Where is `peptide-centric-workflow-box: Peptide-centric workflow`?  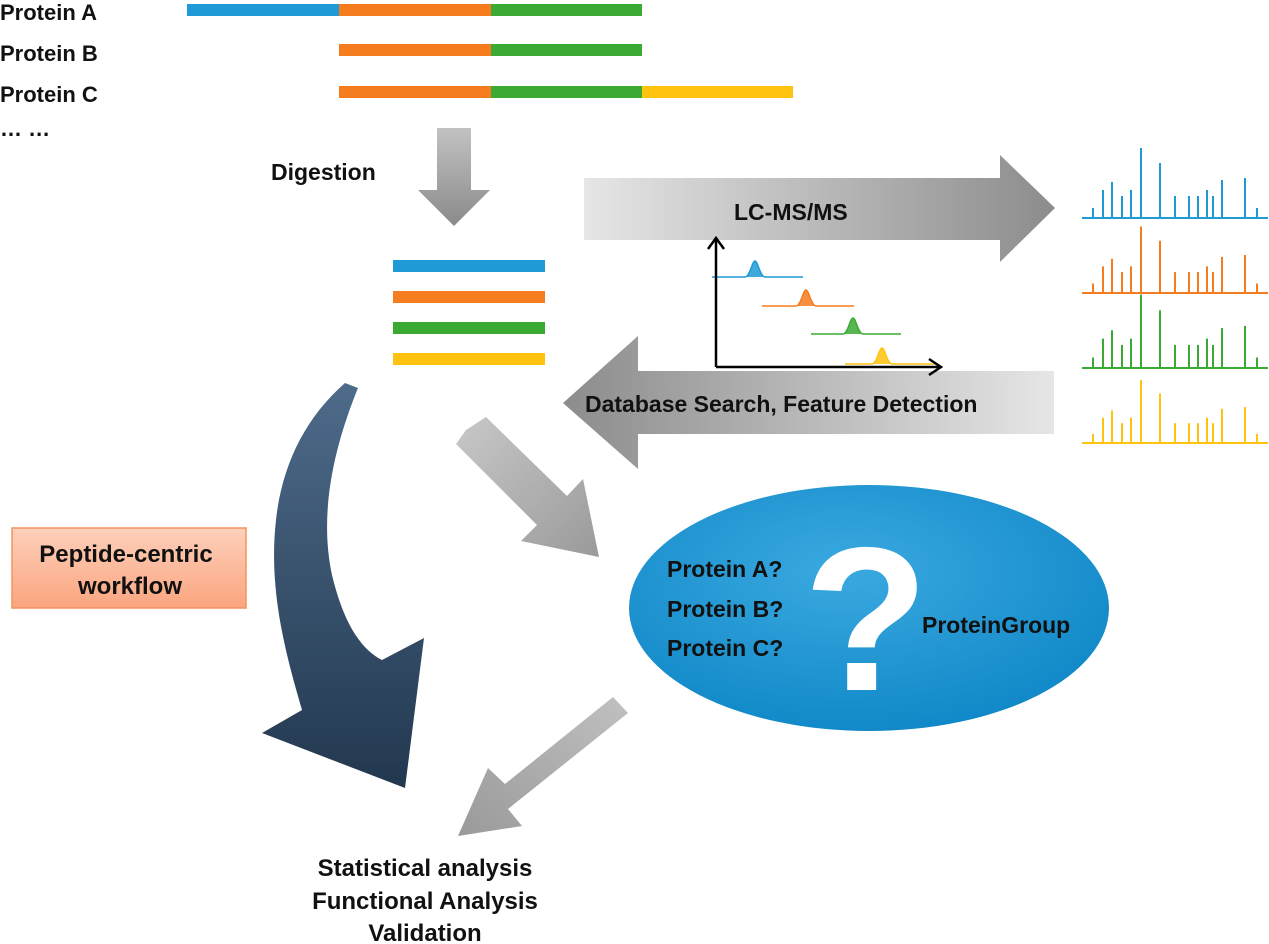 peptide-centric-workflow-box: Peptide-centric workflow is located at coordinates (129, 568).